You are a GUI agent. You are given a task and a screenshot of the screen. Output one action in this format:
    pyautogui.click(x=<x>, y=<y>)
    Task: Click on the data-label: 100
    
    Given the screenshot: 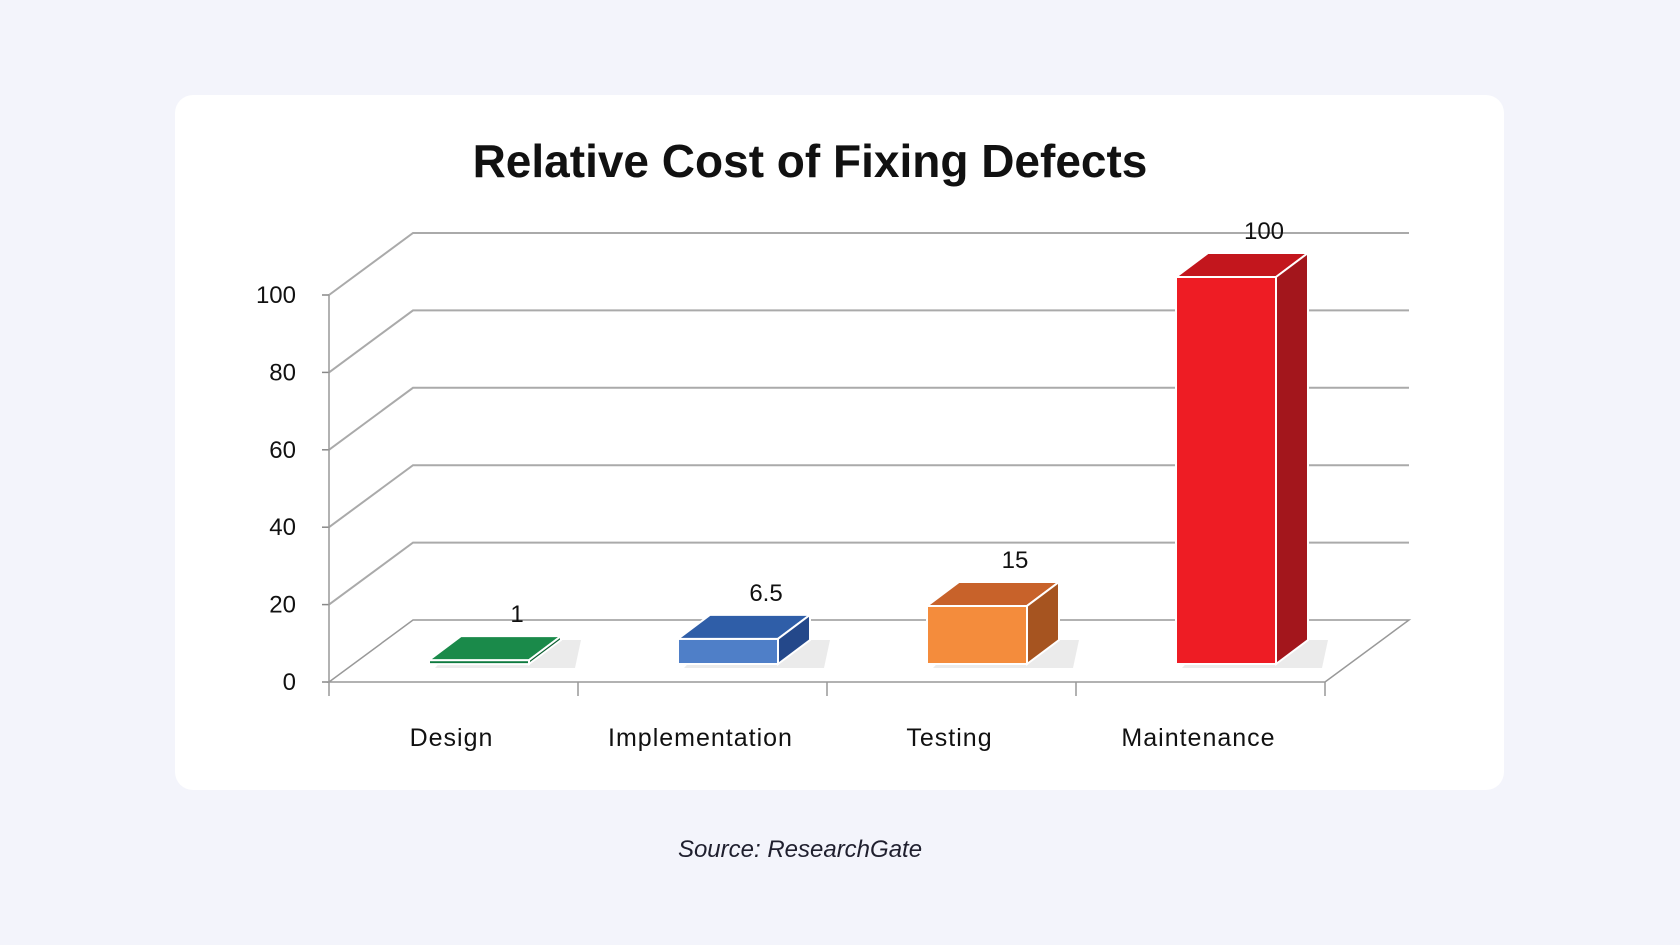 What is the action you would take?
    pyautogui.click(x=1264, y=231)
    